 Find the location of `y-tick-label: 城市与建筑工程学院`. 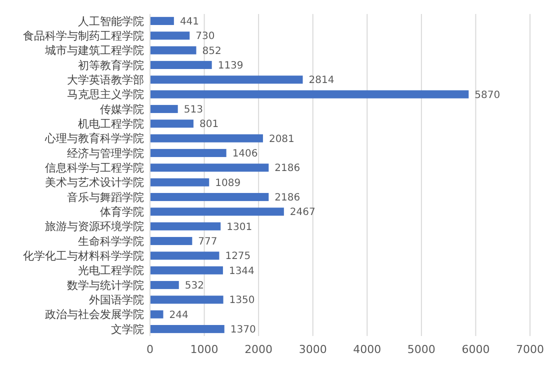

y-tick-label: 城市与建筑工程学院 is located at coordinates (94, 51).